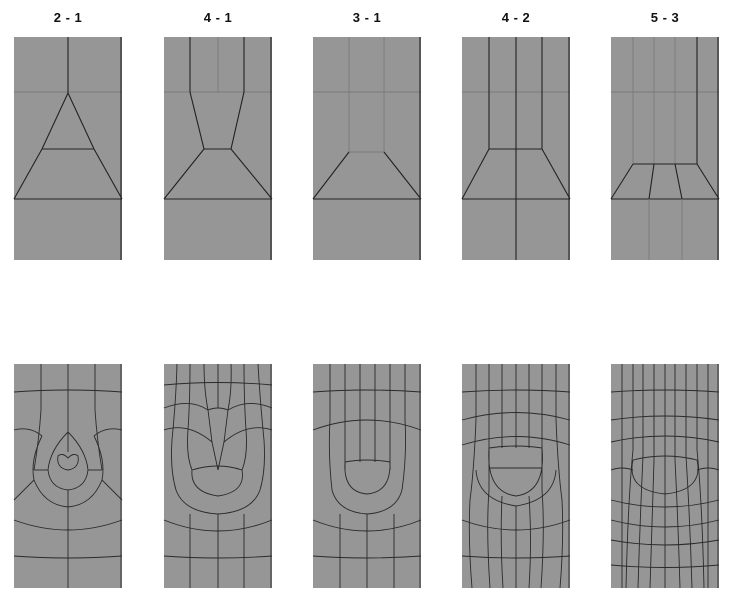 The width and height of the screenshot is (735, 607). What do you see at coordinates (367, 17) in the screenshot?
I see `column-label-3-1: 3 - 1` at bounding box center [367, 17].